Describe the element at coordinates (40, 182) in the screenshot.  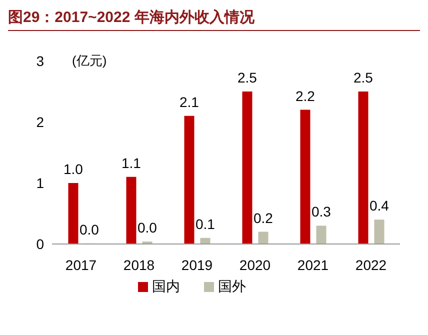
I see `y-tick-label: 1` at that location.